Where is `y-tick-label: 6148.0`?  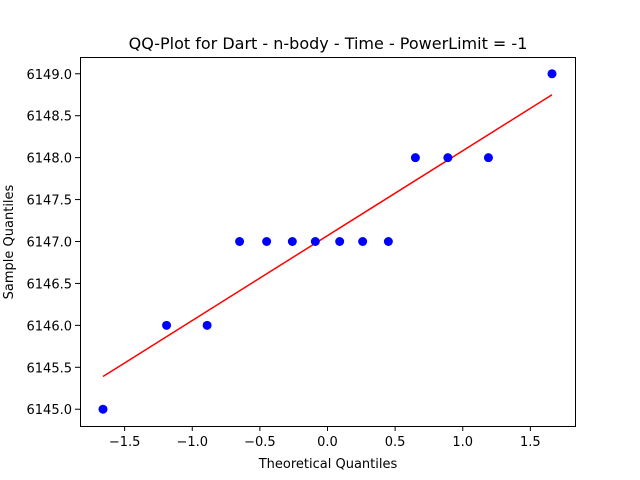 y-tick-label: 6148.0 is located at coordinates (50, 159).